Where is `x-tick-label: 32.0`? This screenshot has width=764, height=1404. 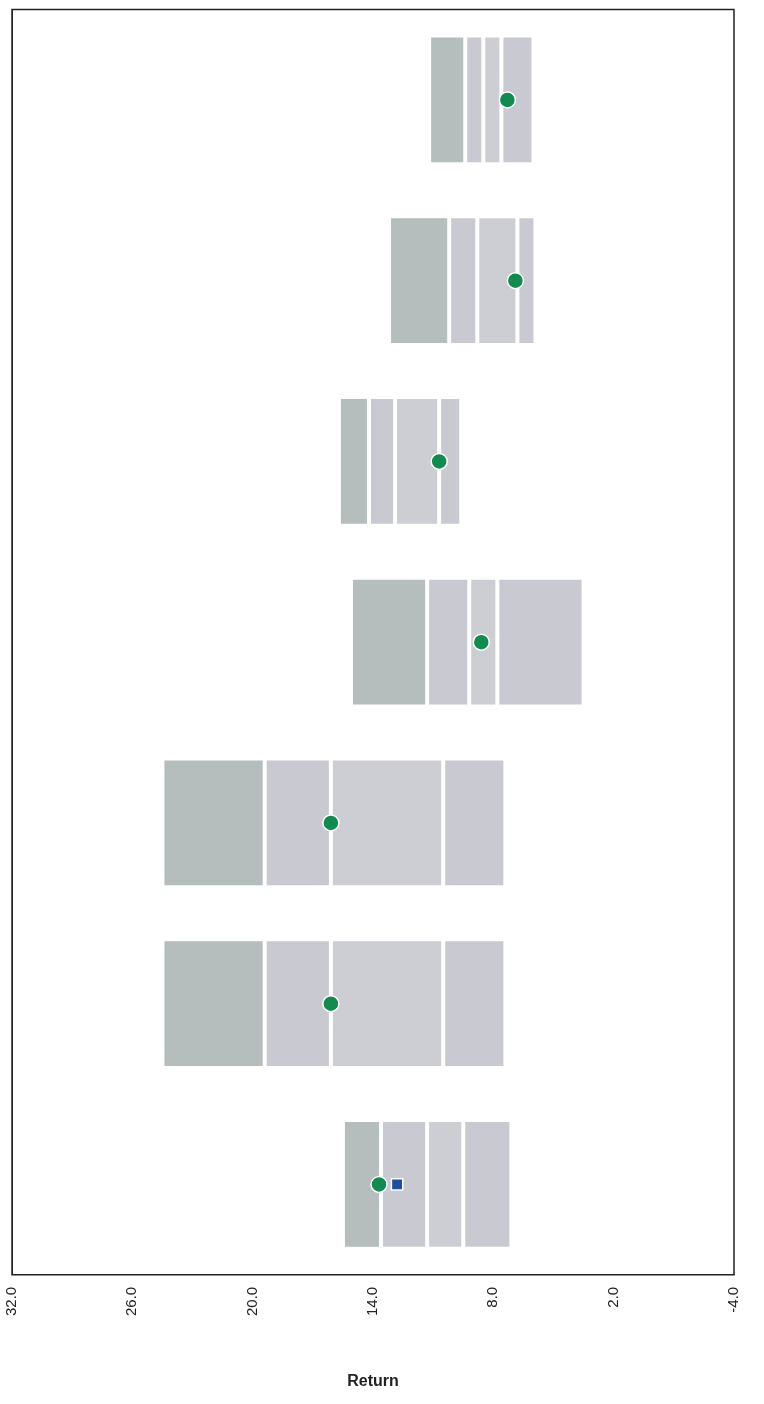 x-tick-label: 32.0 is located at coordinates (11, 1301).